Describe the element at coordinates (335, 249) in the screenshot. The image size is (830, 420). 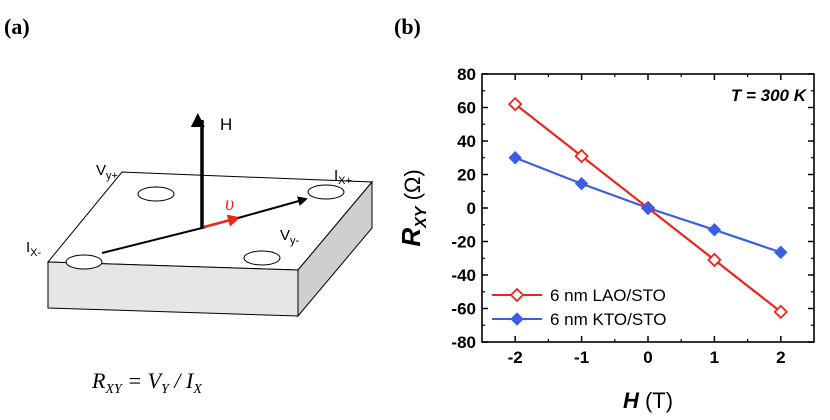
I see `block-right-face` at that location.